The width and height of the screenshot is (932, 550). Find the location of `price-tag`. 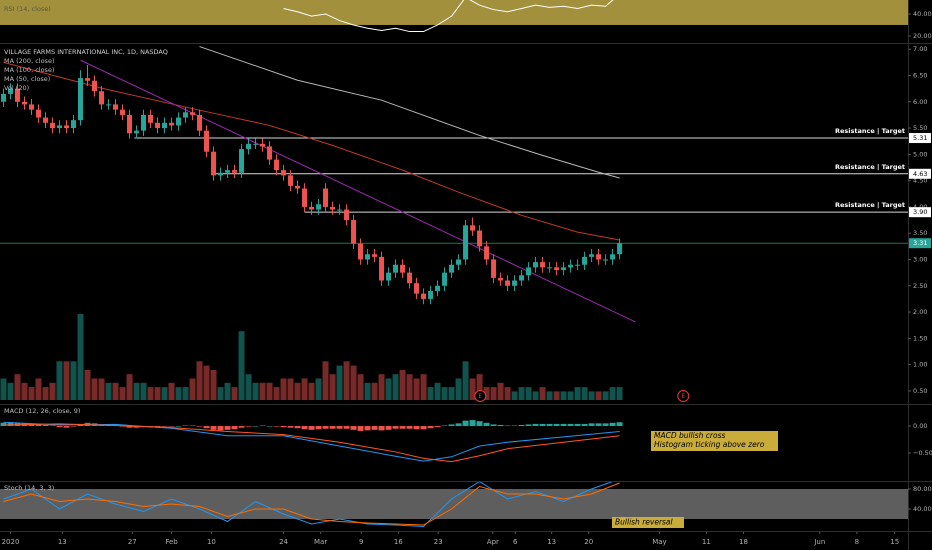

price-tag is located at coordinates (920, 173).